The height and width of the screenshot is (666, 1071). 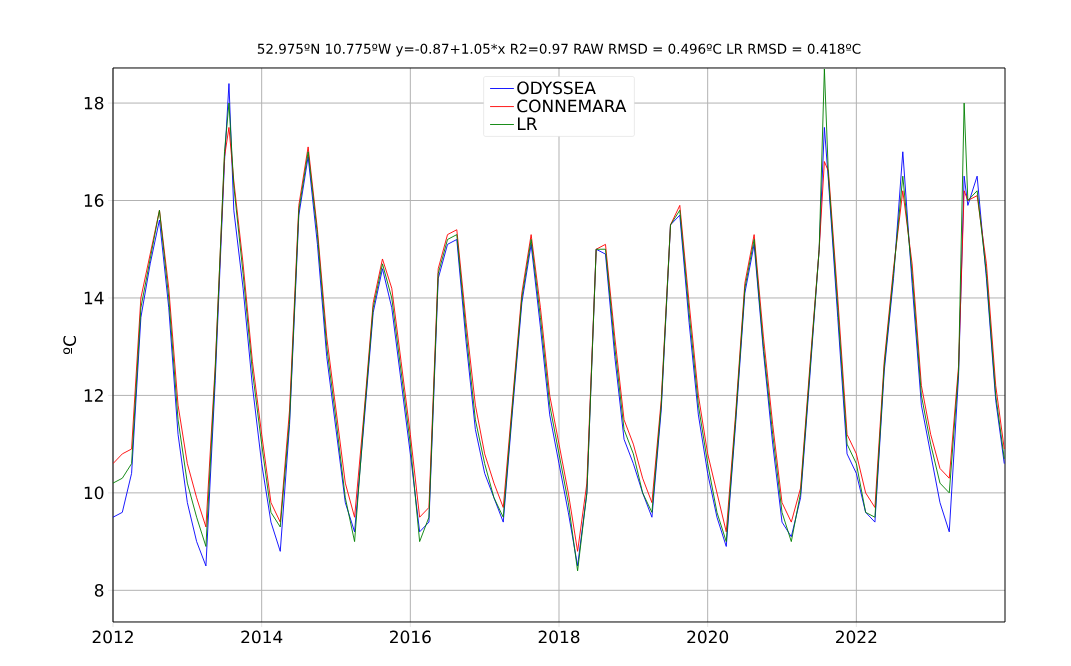 What do you see at coordinates (556, 88) in the screenshot?
I see `legend-label: ODYSSEA` at bounding box center [556, 88].